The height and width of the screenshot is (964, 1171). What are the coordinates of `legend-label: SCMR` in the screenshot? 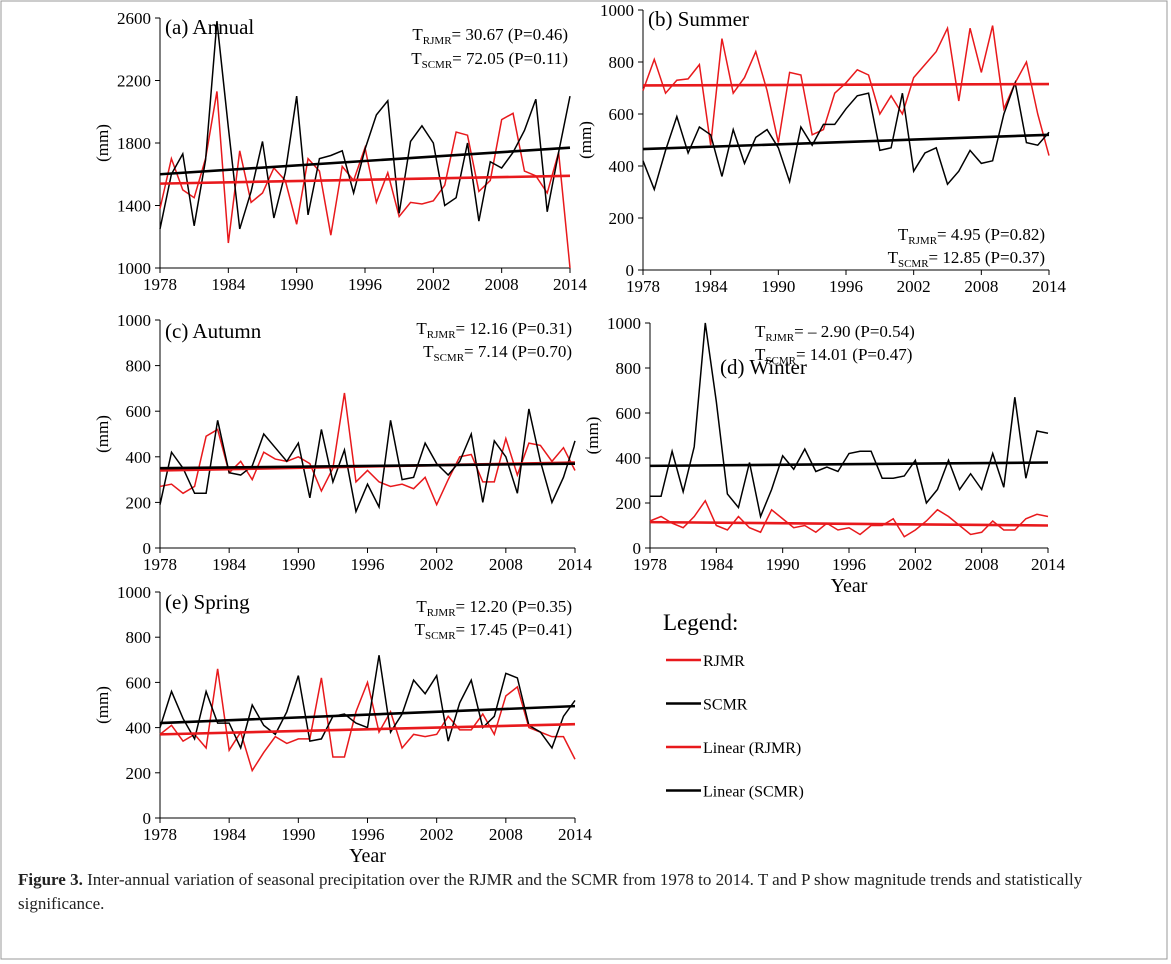 It's located at (725, 705).